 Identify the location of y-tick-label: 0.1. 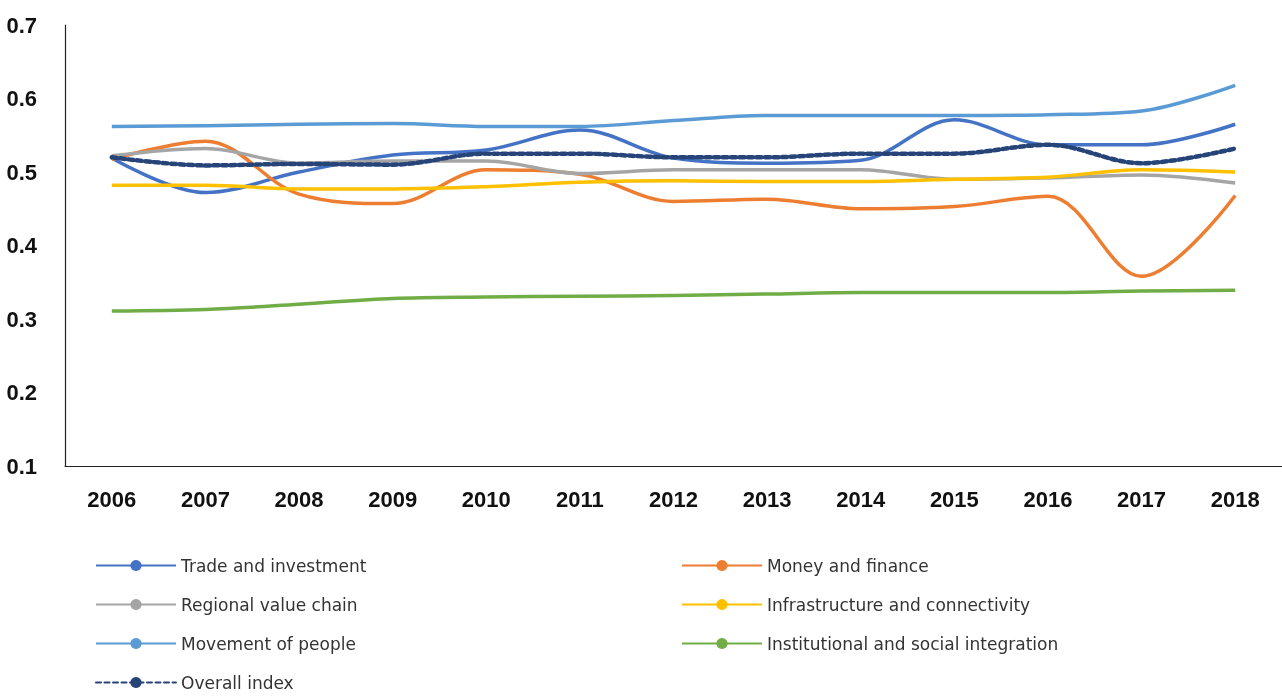
(21, 466).